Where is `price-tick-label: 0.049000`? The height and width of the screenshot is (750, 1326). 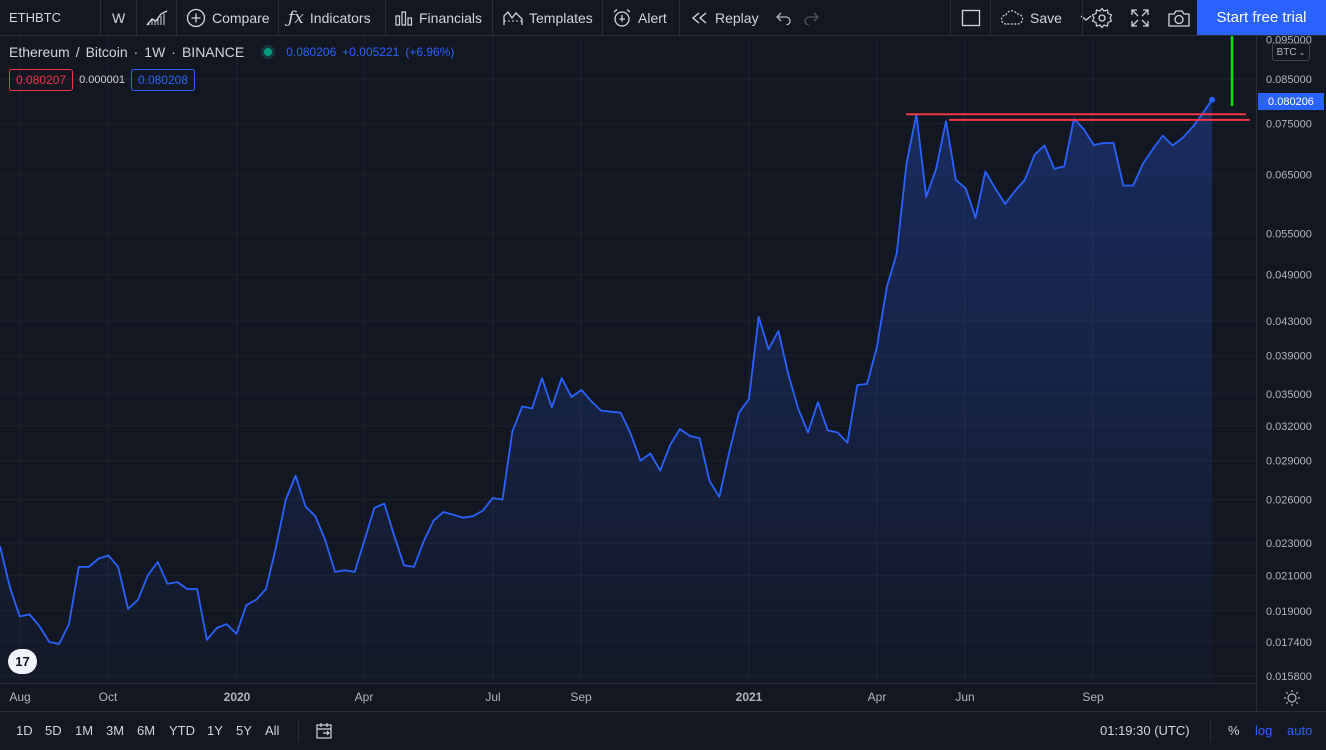 price-tick-label: 0.049000 is located at coordinates (1289, 276).